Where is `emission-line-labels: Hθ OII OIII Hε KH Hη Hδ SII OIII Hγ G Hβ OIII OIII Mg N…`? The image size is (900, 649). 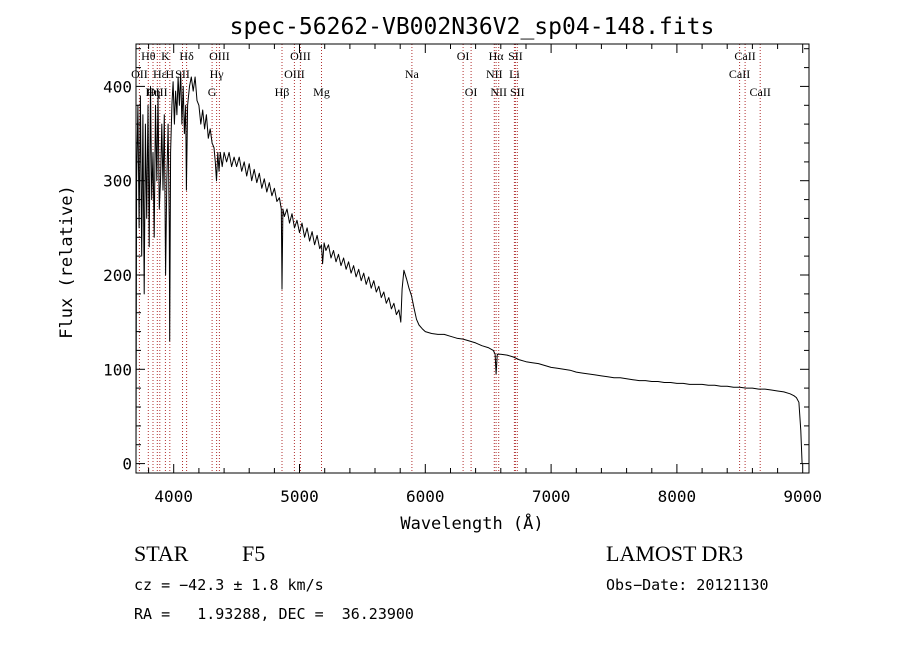
emission-line-labels: Hθ OII OIII Hε KH Hη Hδ SII OIII Hγ G Hβ OIII OIII Mg N… is located at coordinates (451, 74).